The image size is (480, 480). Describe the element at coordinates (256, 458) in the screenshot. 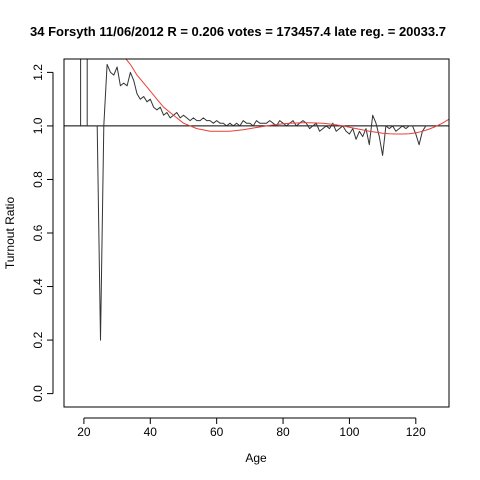

I see `x-axis-label: Age` at that location.